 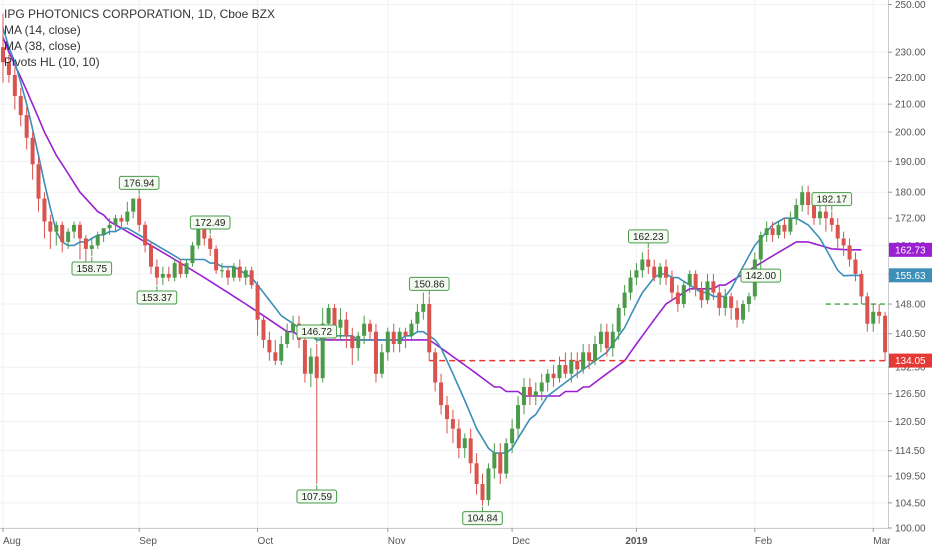 What do you see at coordinates (466, 537) in the screenshot?
I see `time-axis: AugSepOctNovDec2019FebMarAprMay` at bounding box center [466, 537].